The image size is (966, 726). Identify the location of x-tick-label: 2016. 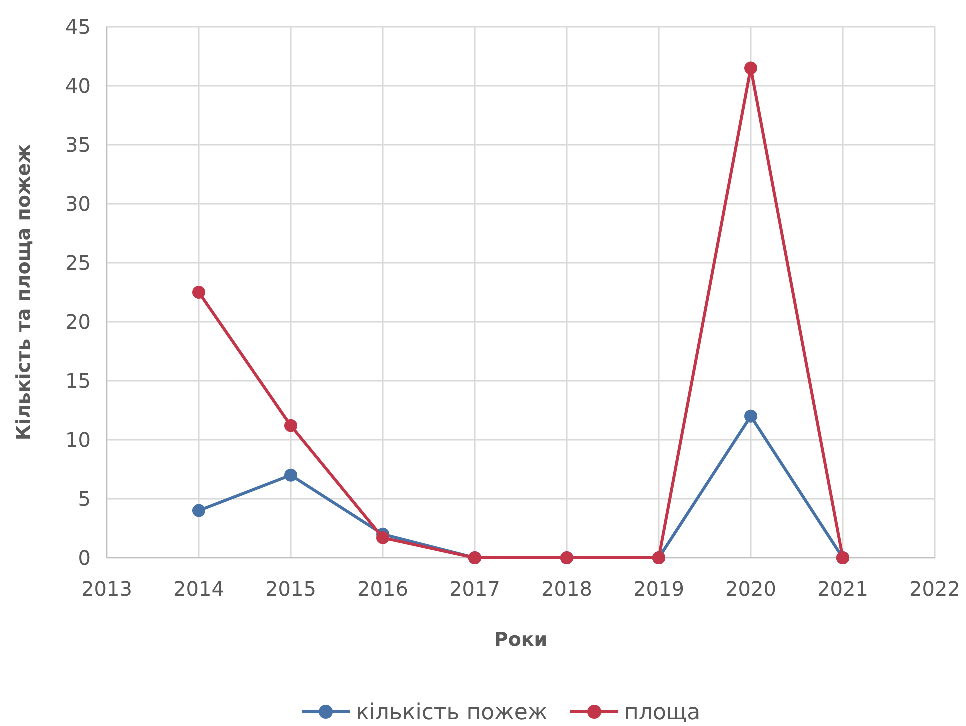
(383, 589).